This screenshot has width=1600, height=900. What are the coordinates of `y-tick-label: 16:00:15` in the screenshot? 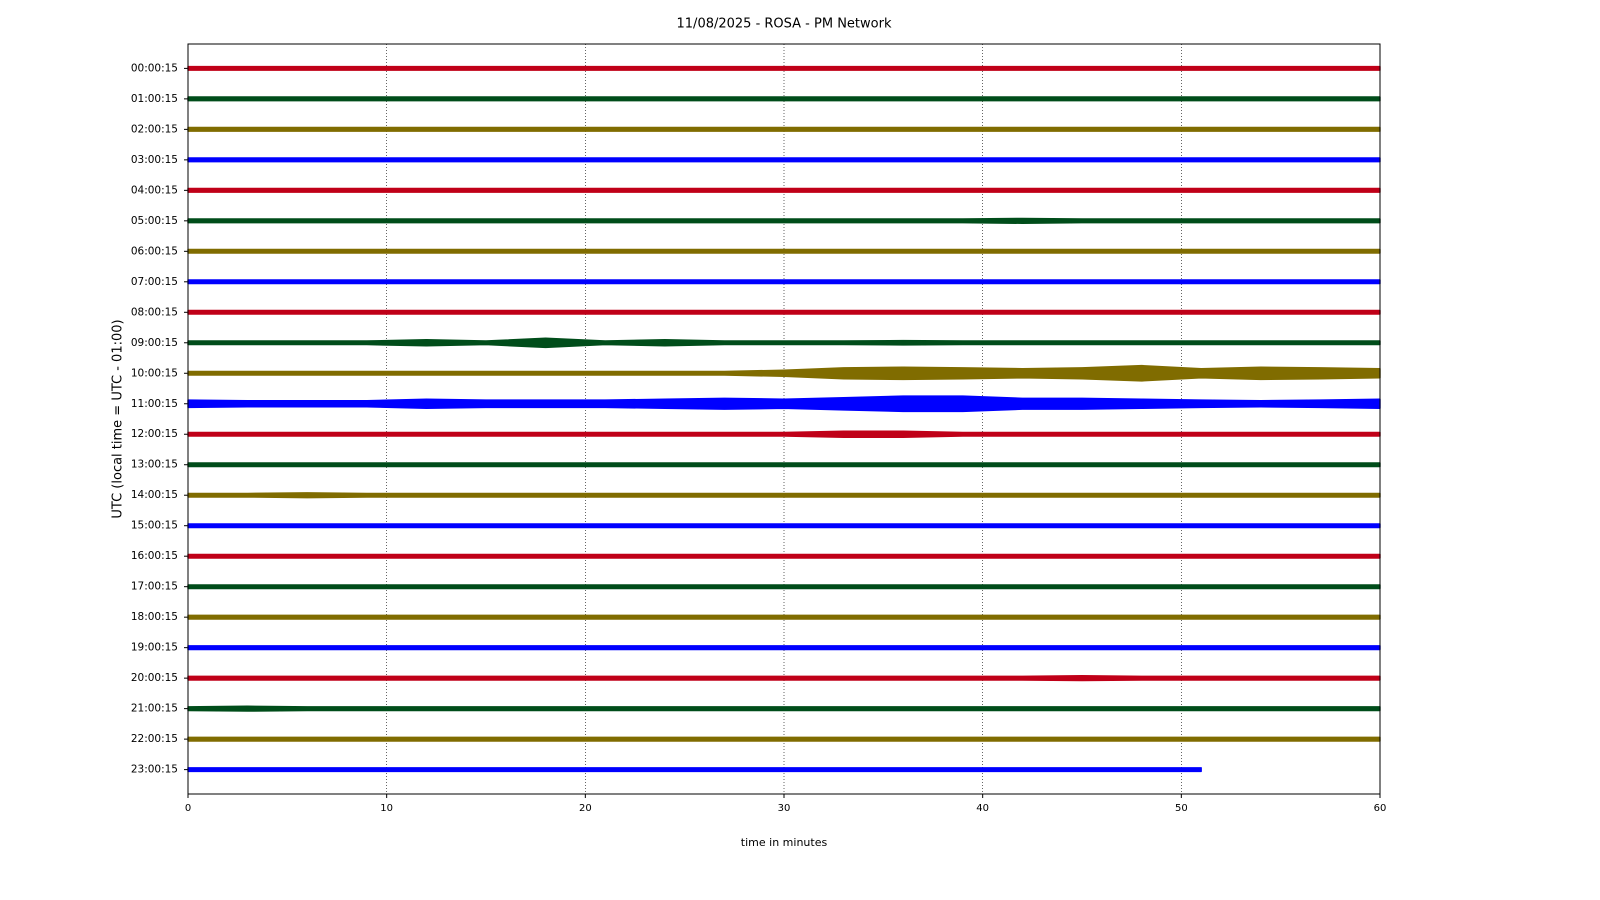 It's located at (154, 556).